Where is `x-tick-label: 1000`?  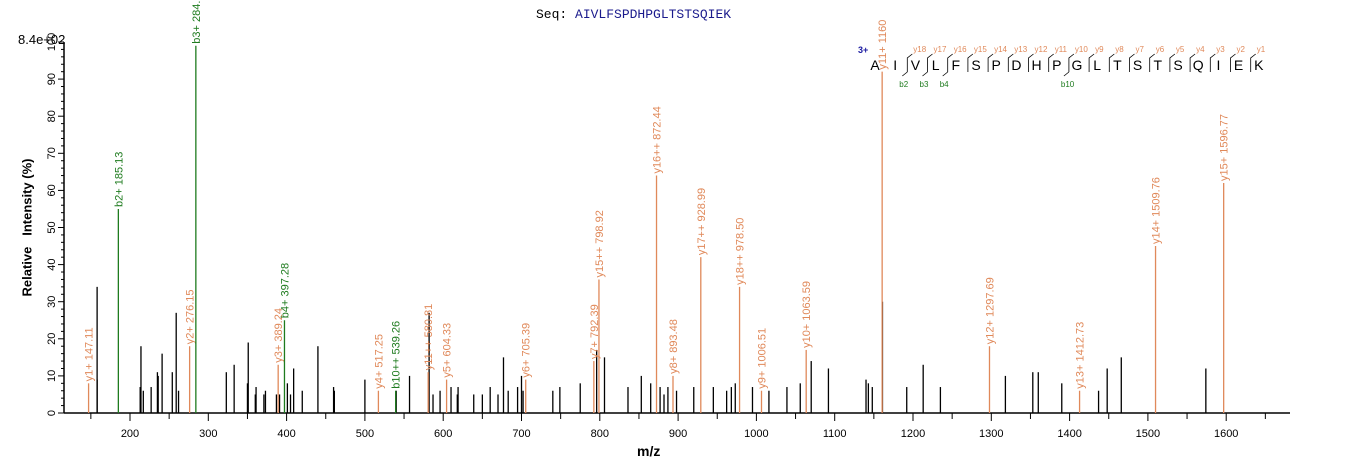 x-tick-label: 1000 is located at coordinates (756, 434).